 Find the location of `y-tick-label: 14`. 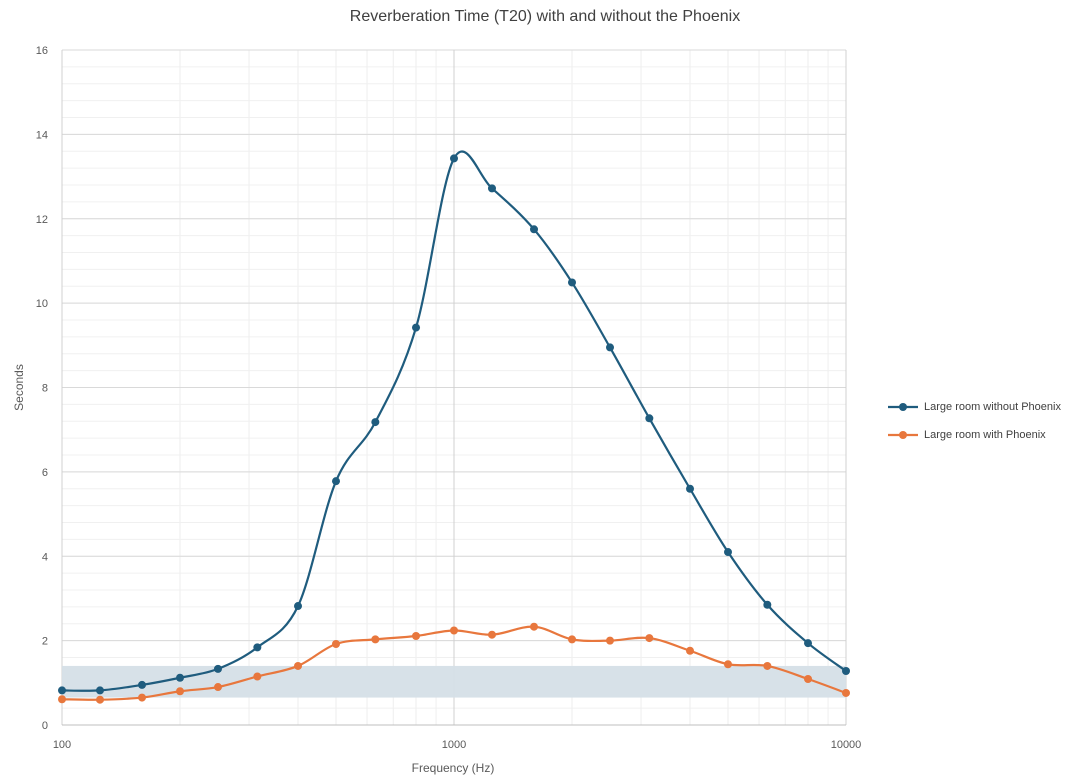

y-tick-label: 14 is located at coordinates (42, 135).